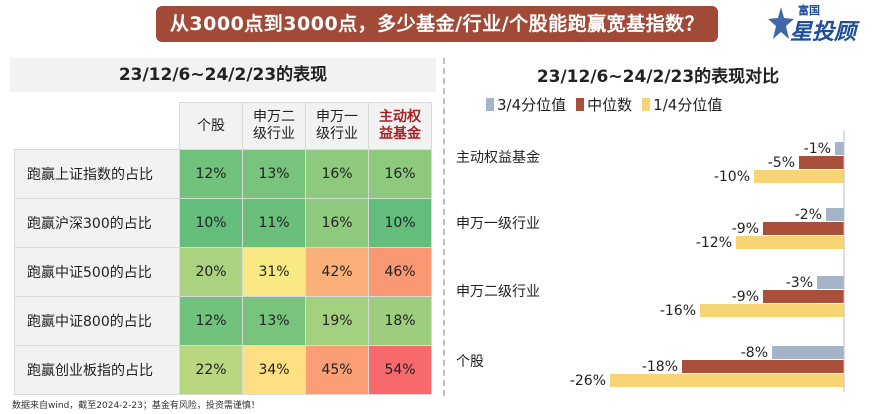 This screenshot has width=872, height=414. I want to click on table-cell: 42%, so click(337, 272).